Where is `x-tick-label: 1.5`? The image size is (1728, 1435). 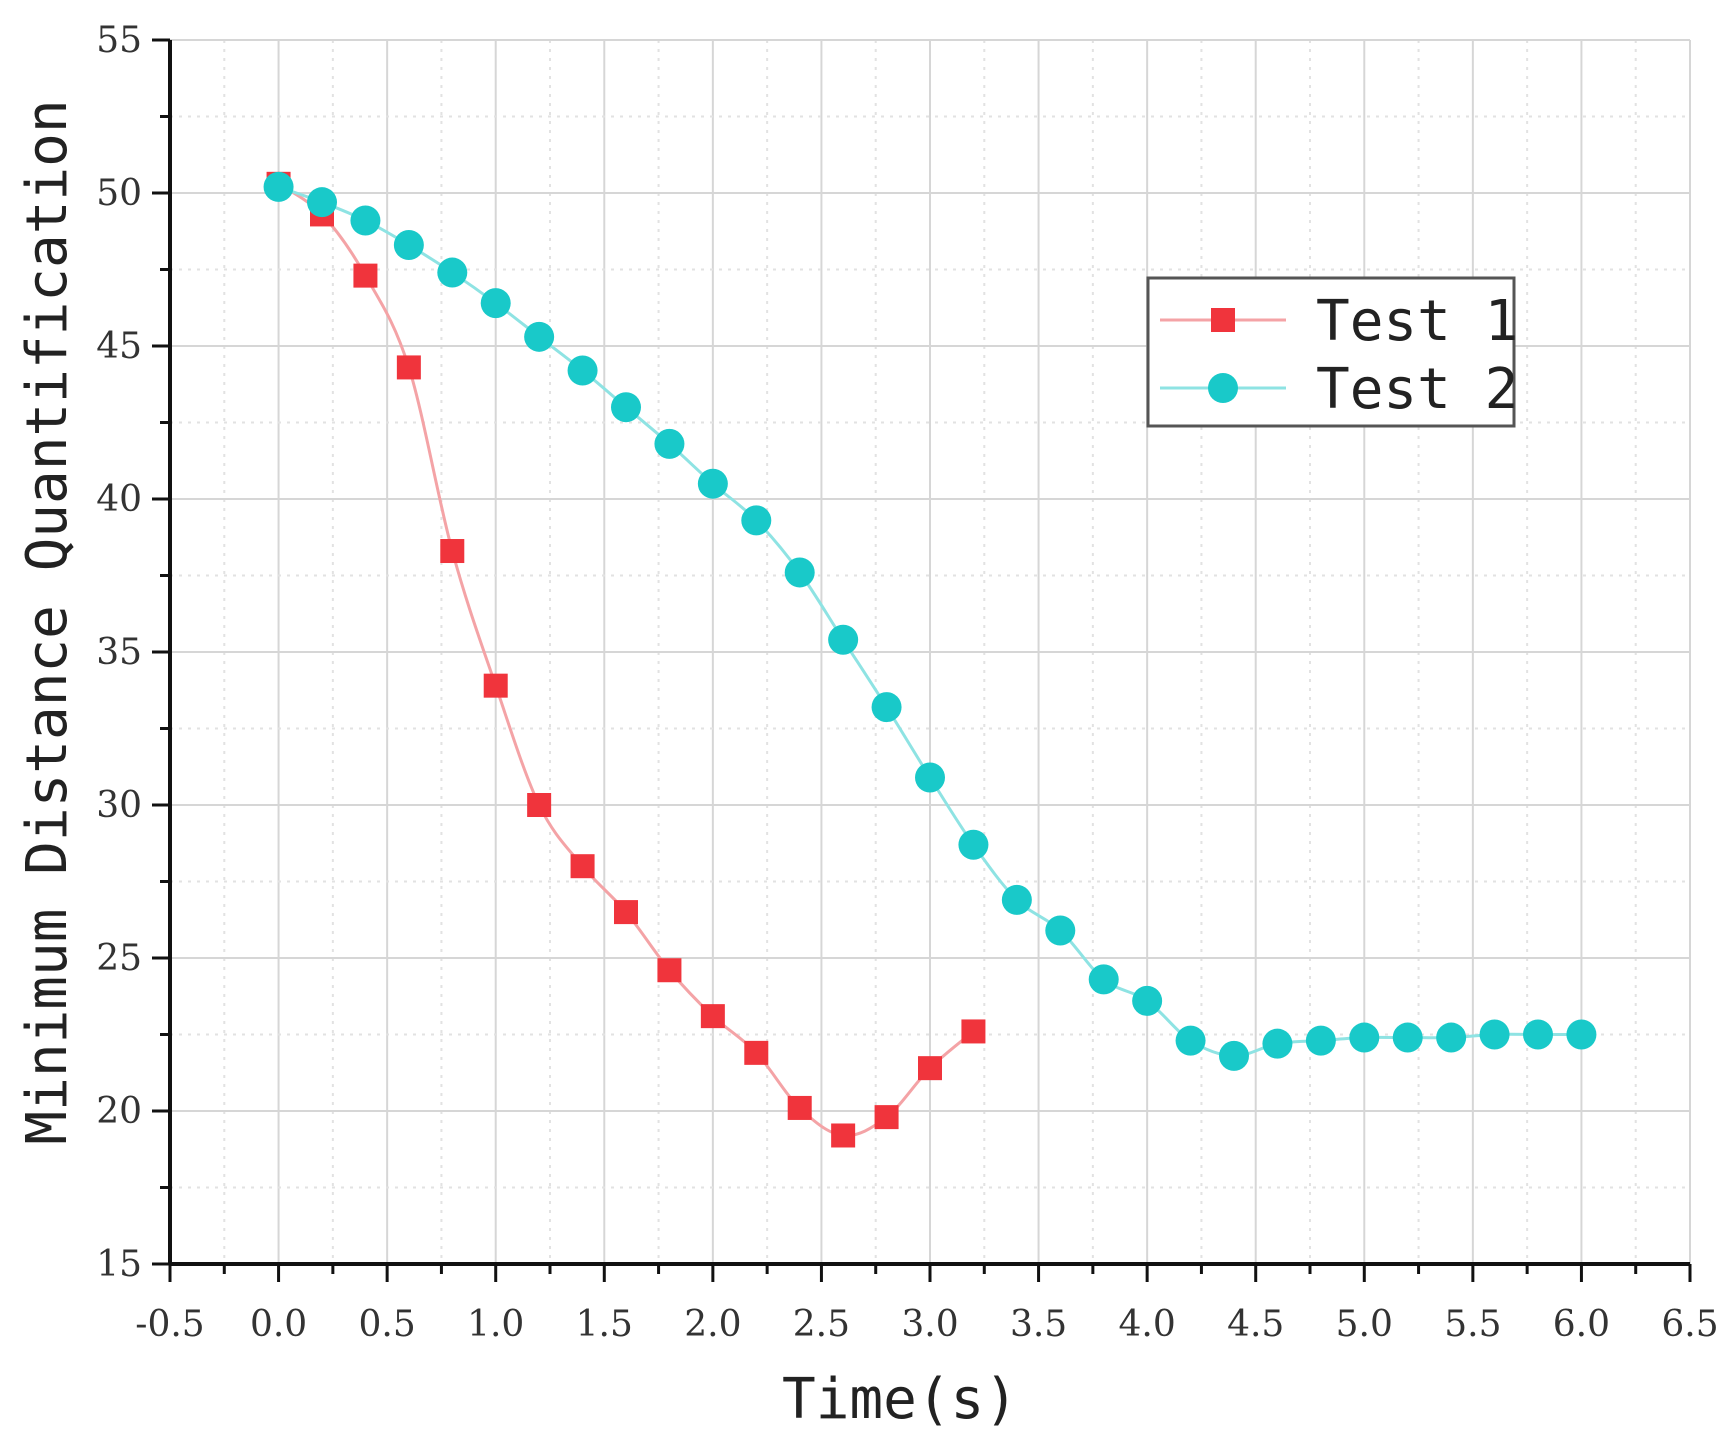
x-tick-label: 1.5 is located at coordinates (604, 1324).